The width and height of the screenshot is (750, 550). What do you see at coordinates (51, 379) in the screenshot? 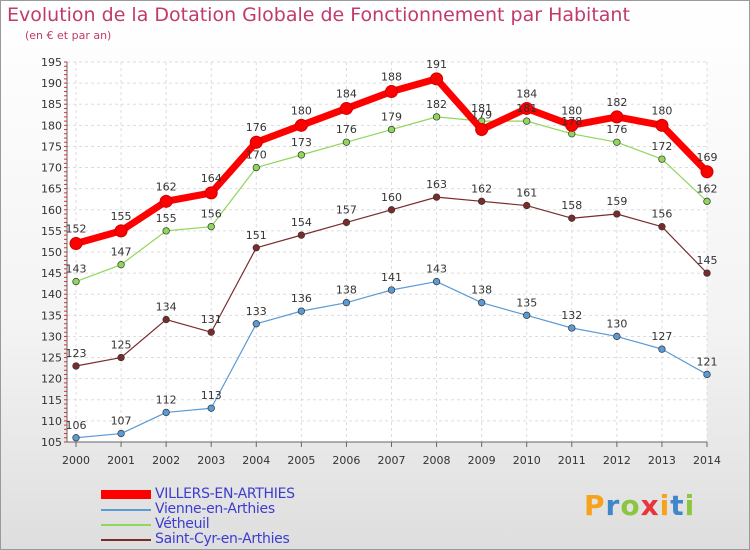
I see `y-tick-label: 120` at bounding box center [51, 379].